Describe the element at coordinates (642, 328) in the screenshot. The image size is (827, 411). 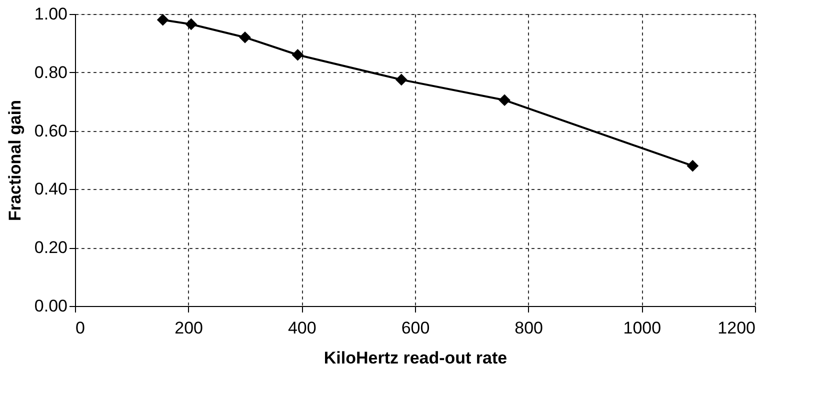
I see `x-tick-label: 1000` at that location.